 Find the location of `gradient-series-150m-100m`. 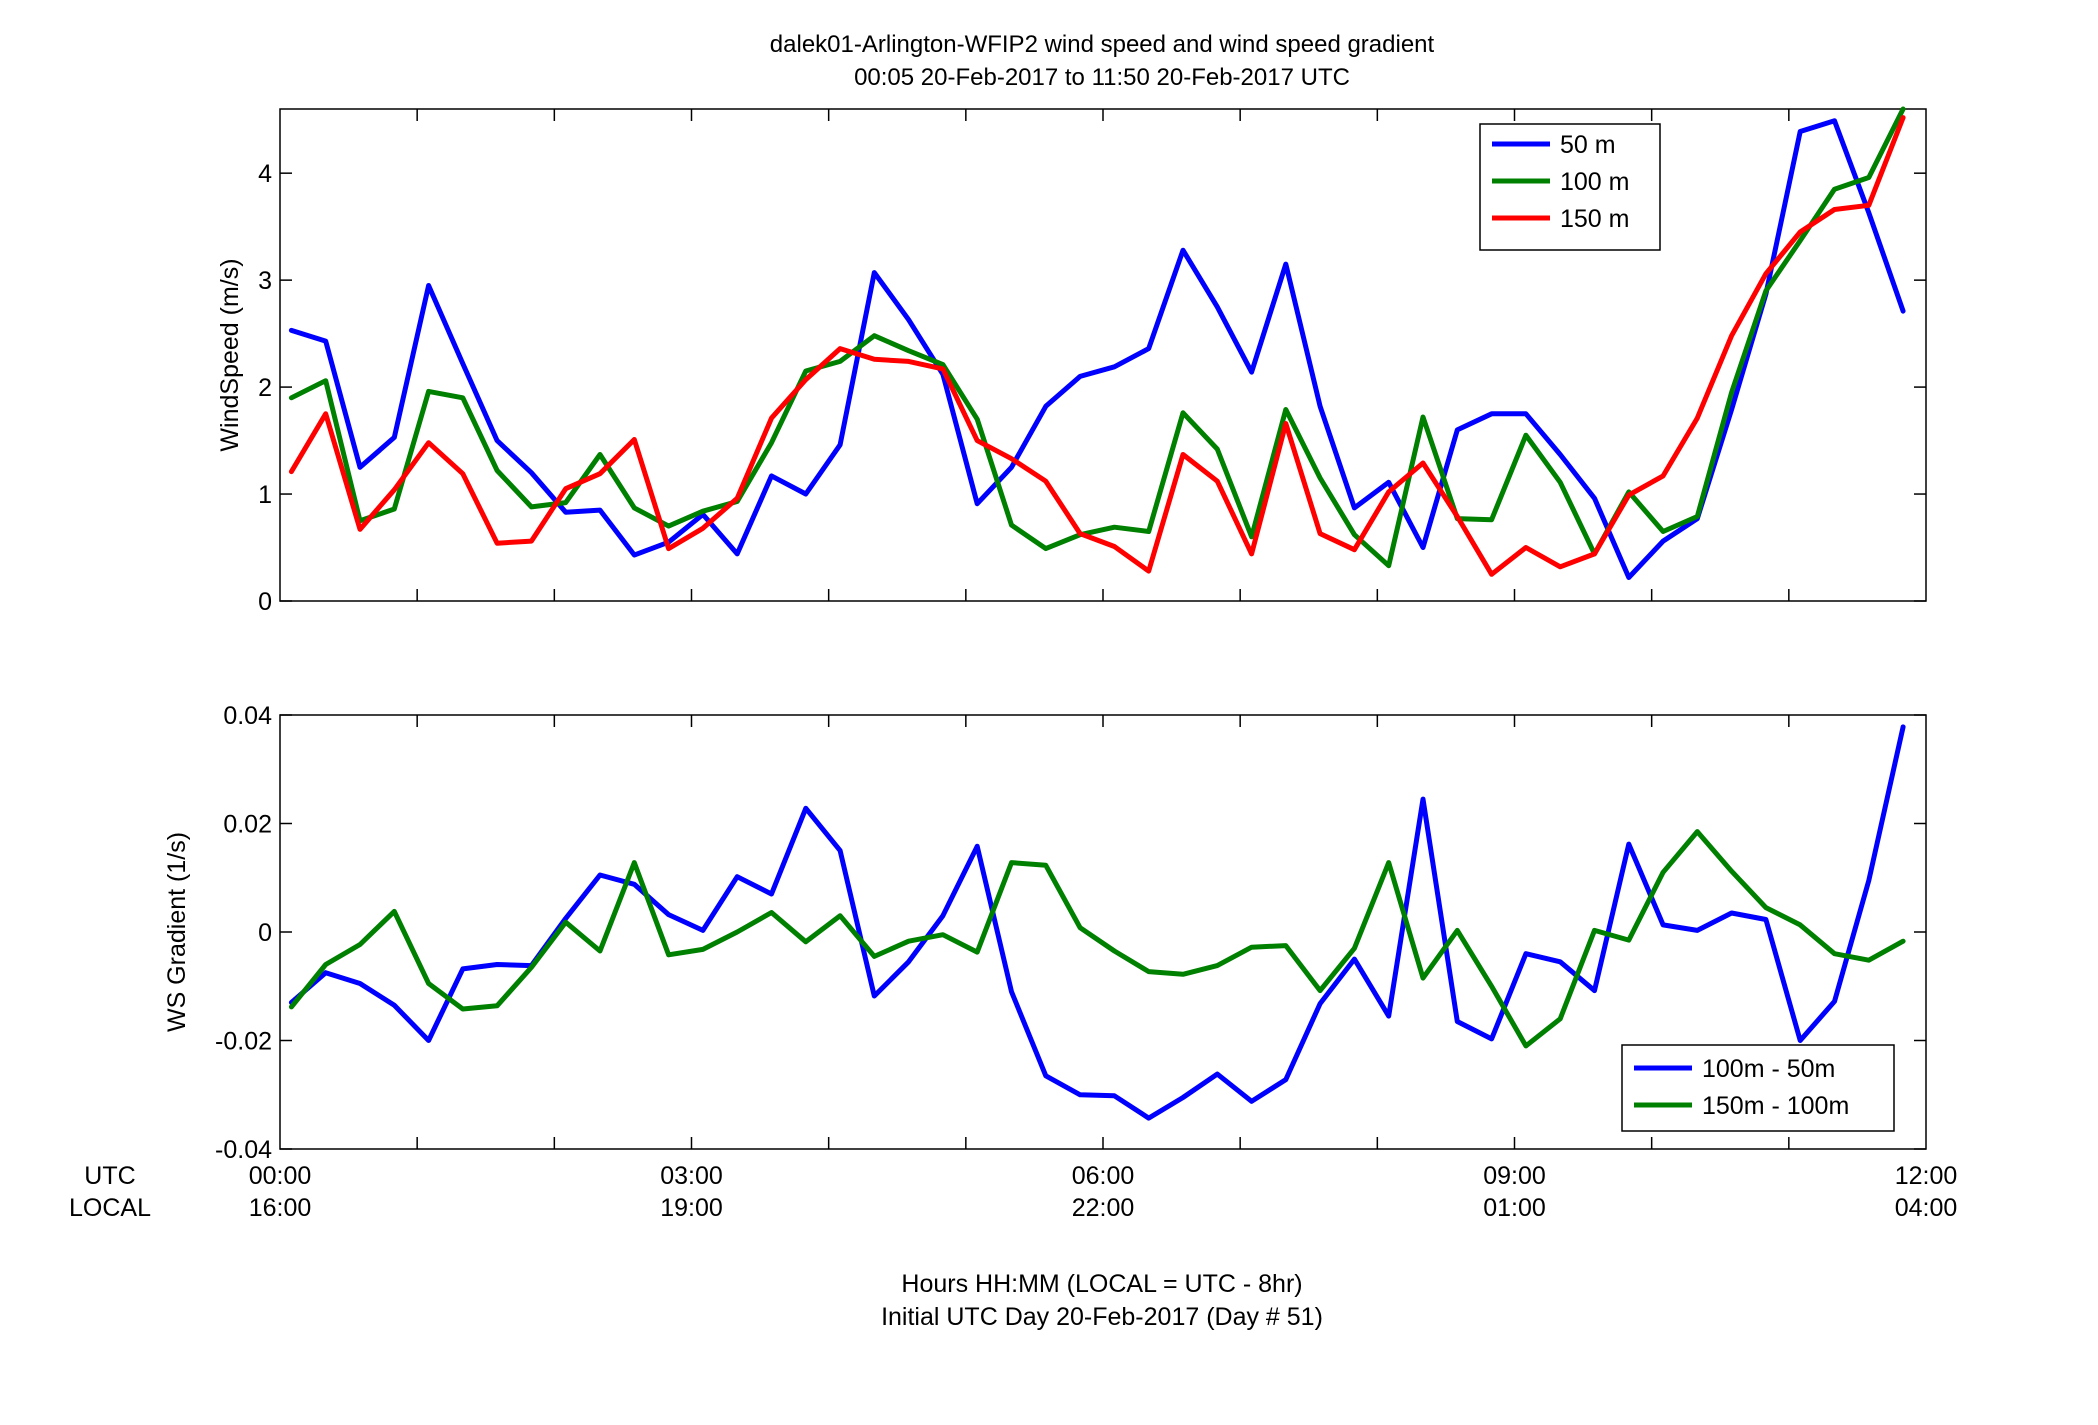

gradient-series-150m-100m is located at coordinates (1097, 939).